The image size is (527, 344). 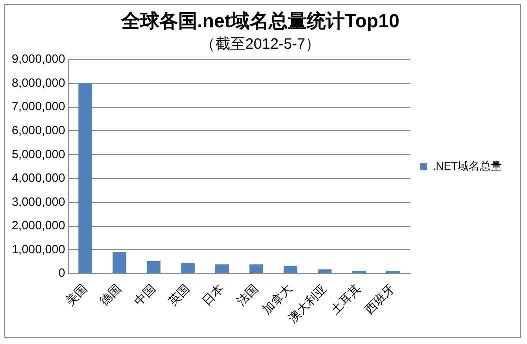 What do you see at coordinates (247, 295) in the screenshot?
I see `x-tick-label: 法国` at bounding box center [247, 295].